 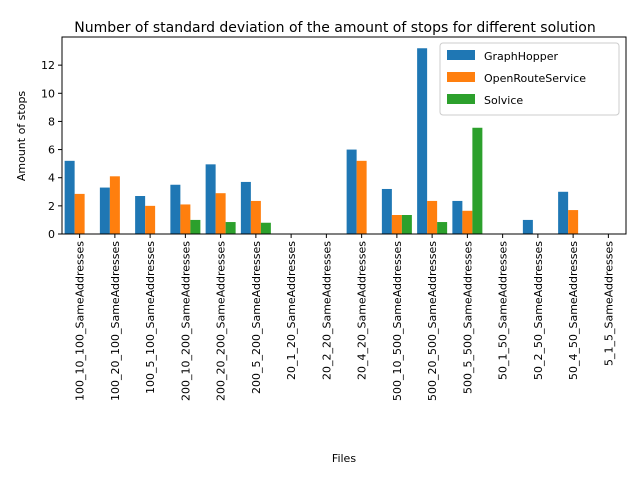 I want to click on y-axis-label: Amount of stops, so click(x=21, y=136).